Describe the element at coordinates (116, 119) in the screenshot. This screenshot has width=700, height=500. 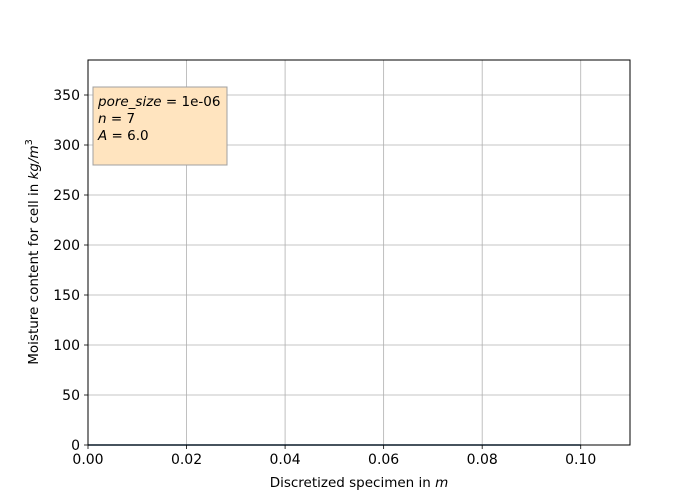
I see `annotation-line-n: n = 7` at that location.